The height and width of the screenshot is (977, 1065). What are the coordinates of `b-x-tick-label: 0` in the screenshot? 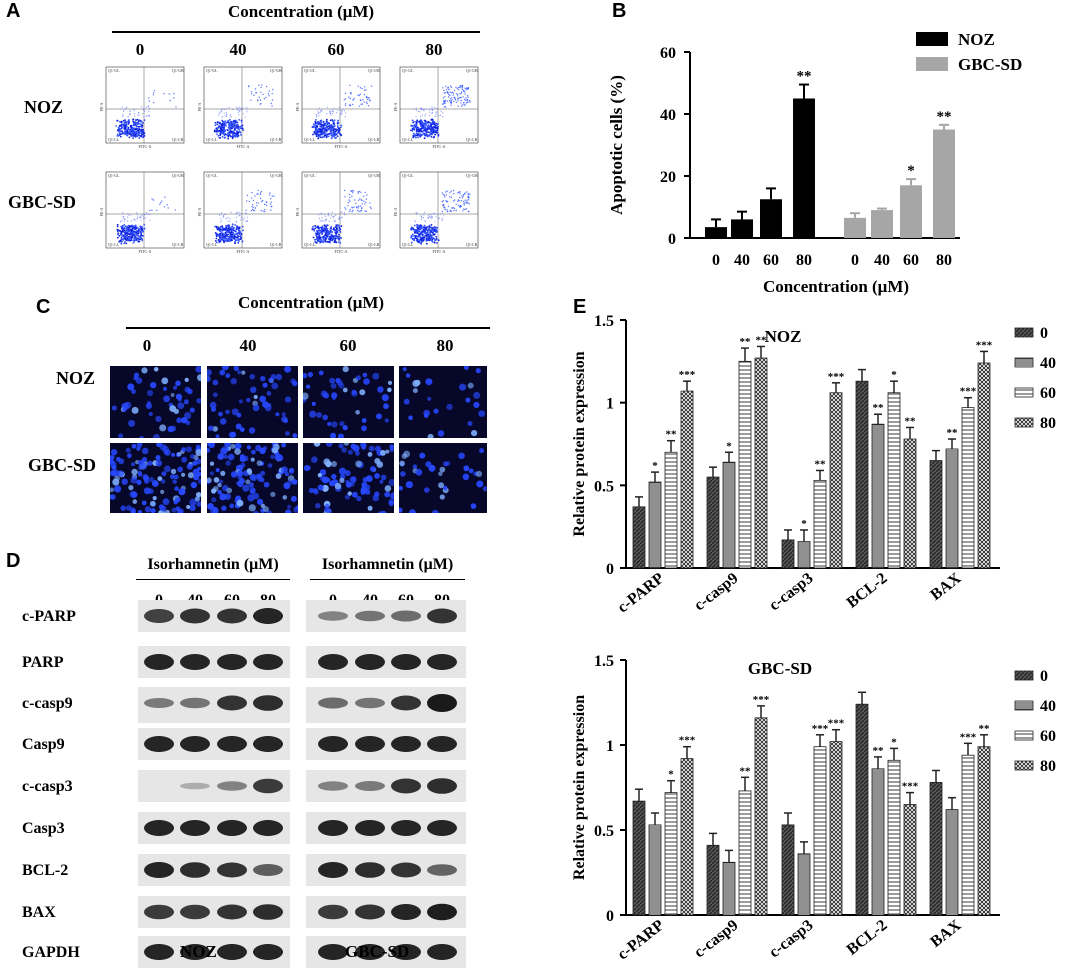 It's located at (716, 260).